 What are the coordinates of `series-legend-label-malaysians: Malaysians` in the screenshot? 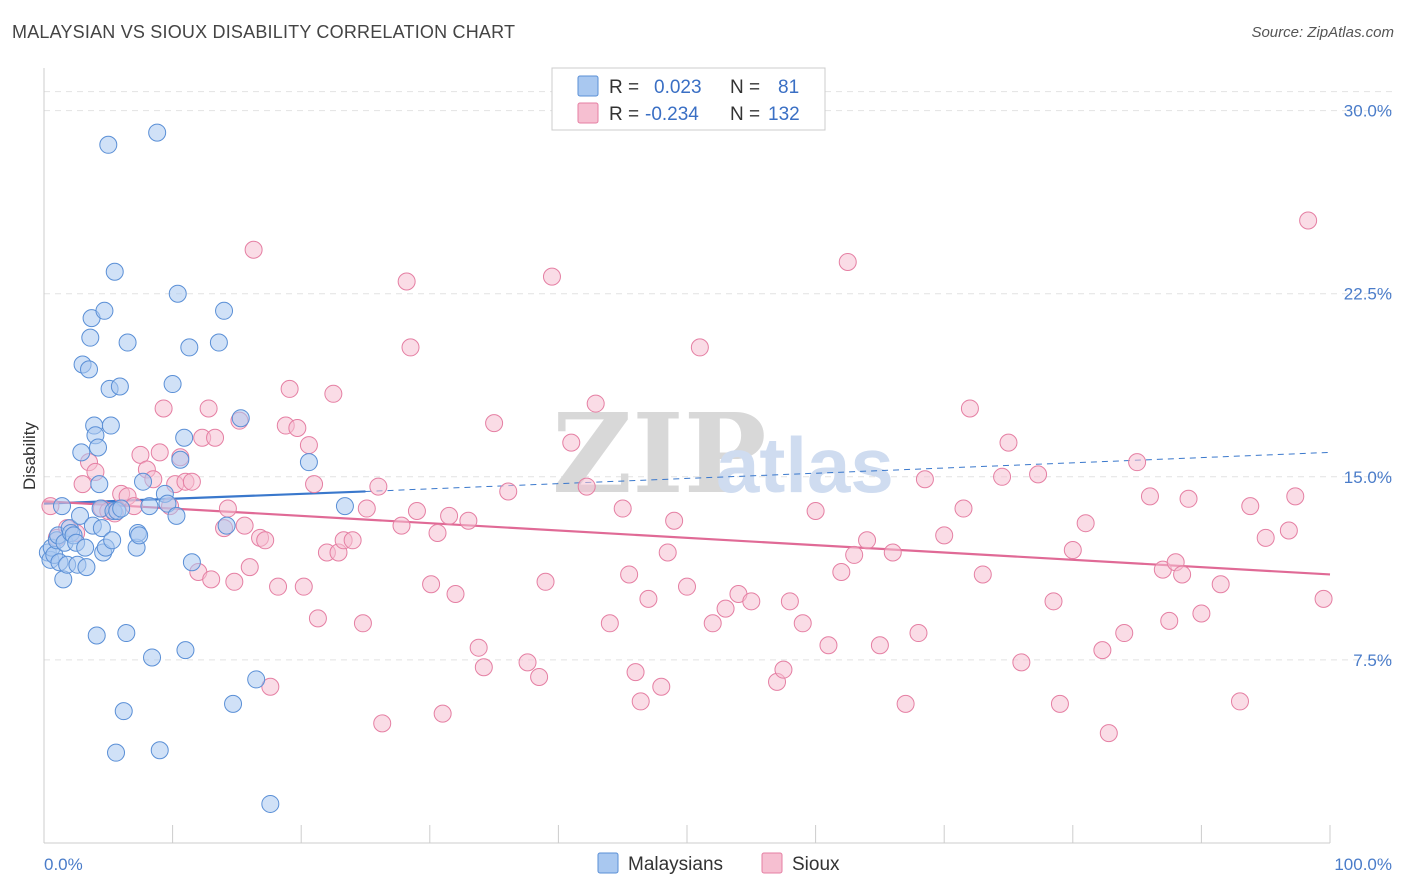 It's located at (675, 864).